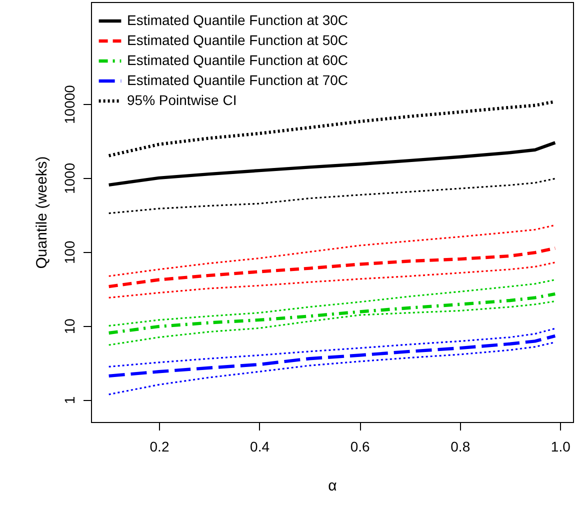 This screenshot has width=583, height=508. Describe the element at coordinates (70, 326) in the screenshot. I see `y-tick-label: 10` at that location.